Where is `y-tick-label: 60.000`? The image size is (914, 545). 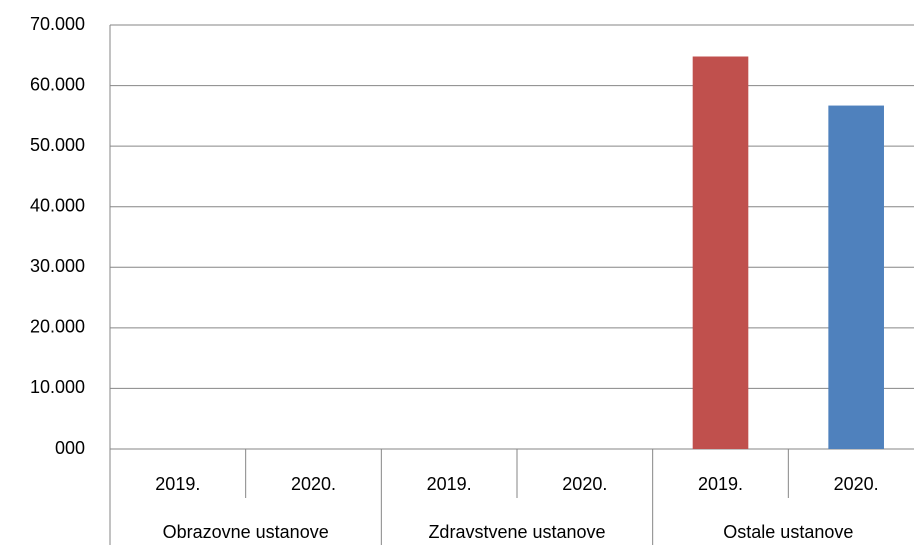
y-tick-label: 60.000 is located at coordinates (57, 84).